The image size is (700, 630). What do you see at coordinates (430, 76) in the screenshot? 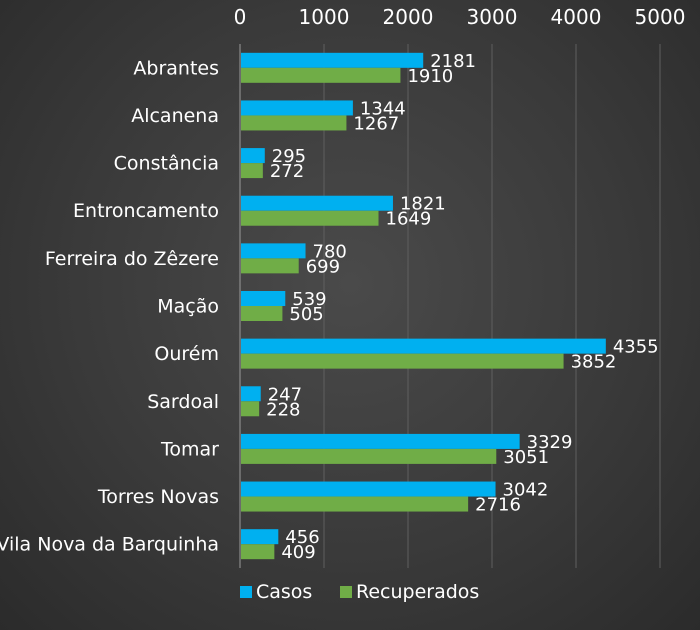
I see `data-label-recuperados: 1910` at bounding box center [430, 76].